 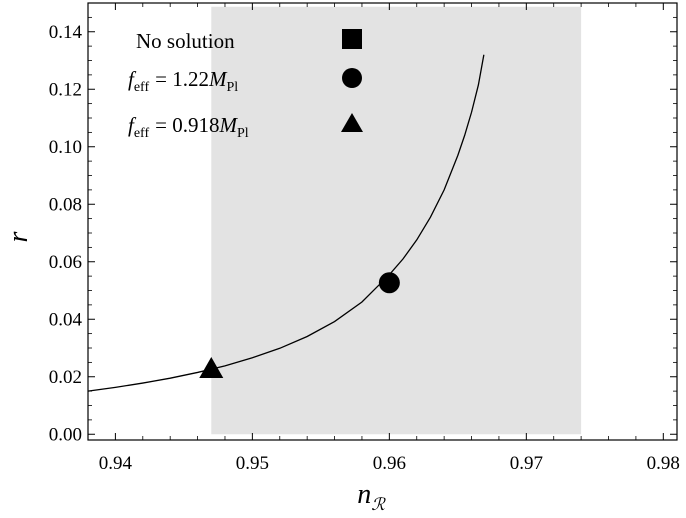 What do you see at coordinates (352, 78) in the screenshot?
I see `legend-circle-marker` at bounding box center [352, 78].